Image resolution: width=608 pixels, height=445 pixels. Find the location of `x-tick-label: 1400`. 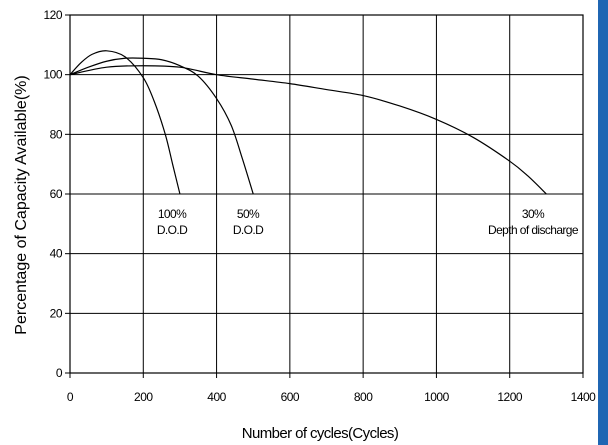

x-tick-label: 1400 is located at coordinates (584, 397).